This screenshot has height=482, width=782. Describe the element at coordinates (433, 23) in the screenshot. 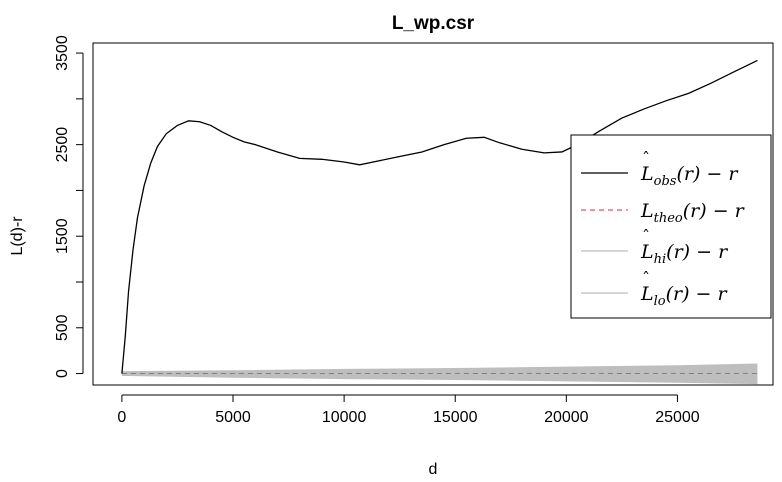

I see `chart-title: L_wp.csr` at that location.